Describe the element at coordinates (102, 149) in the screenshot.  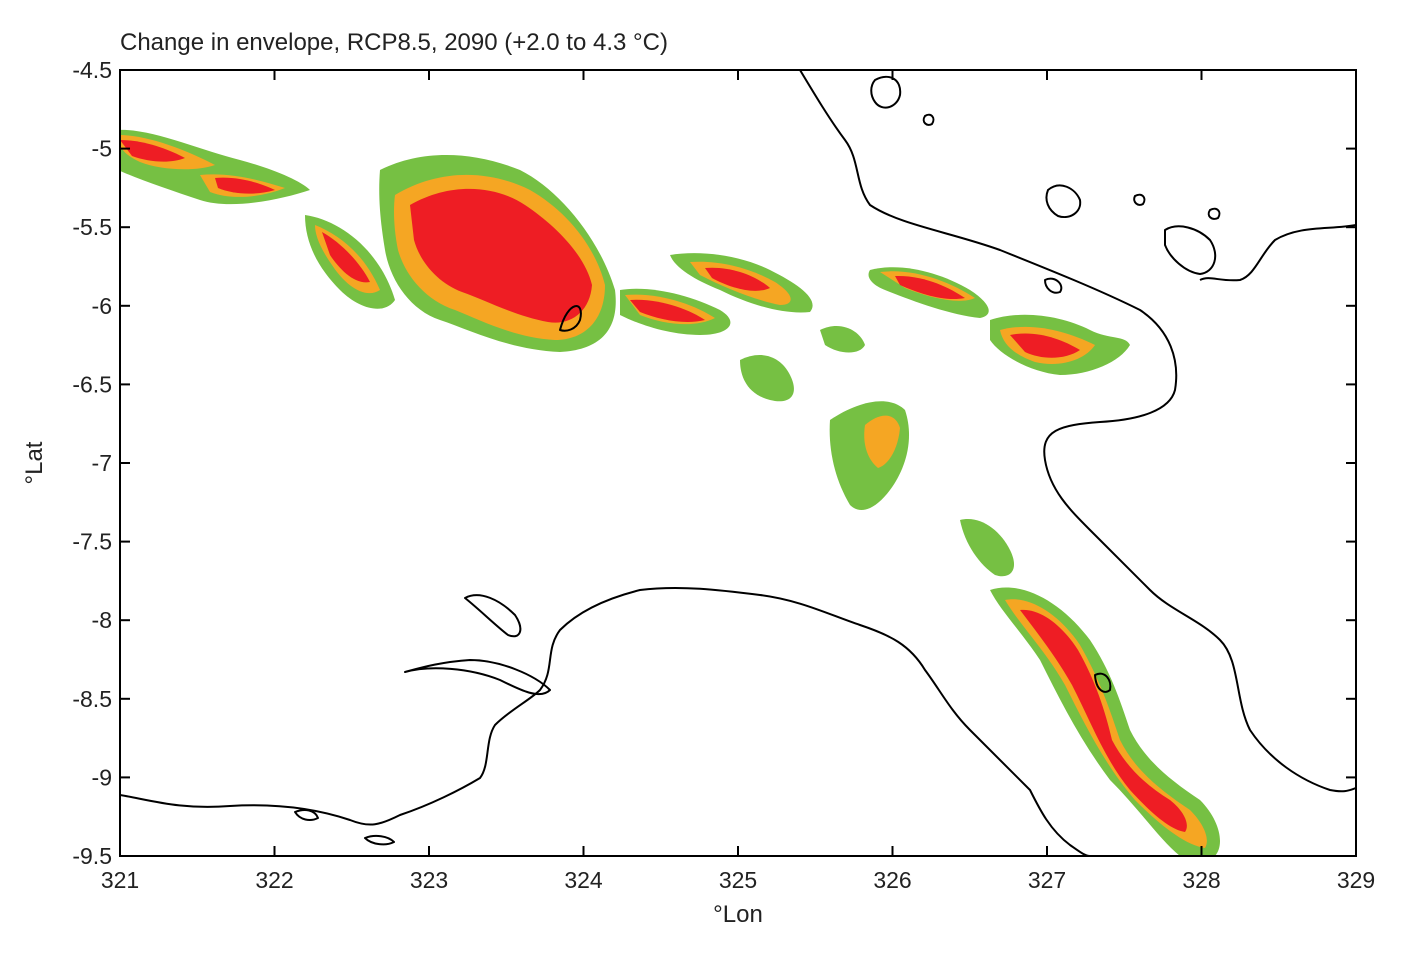
I see `y-tick-label: -5` at that location.